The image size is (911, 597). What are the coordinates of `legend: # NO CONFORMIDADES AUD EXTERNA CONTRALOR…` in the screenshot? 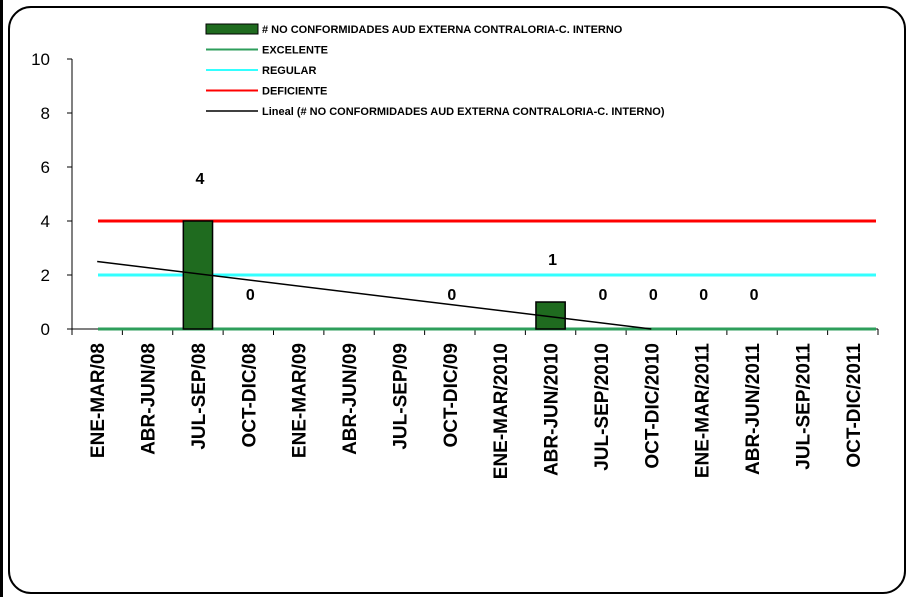 It's located at (435, 70).